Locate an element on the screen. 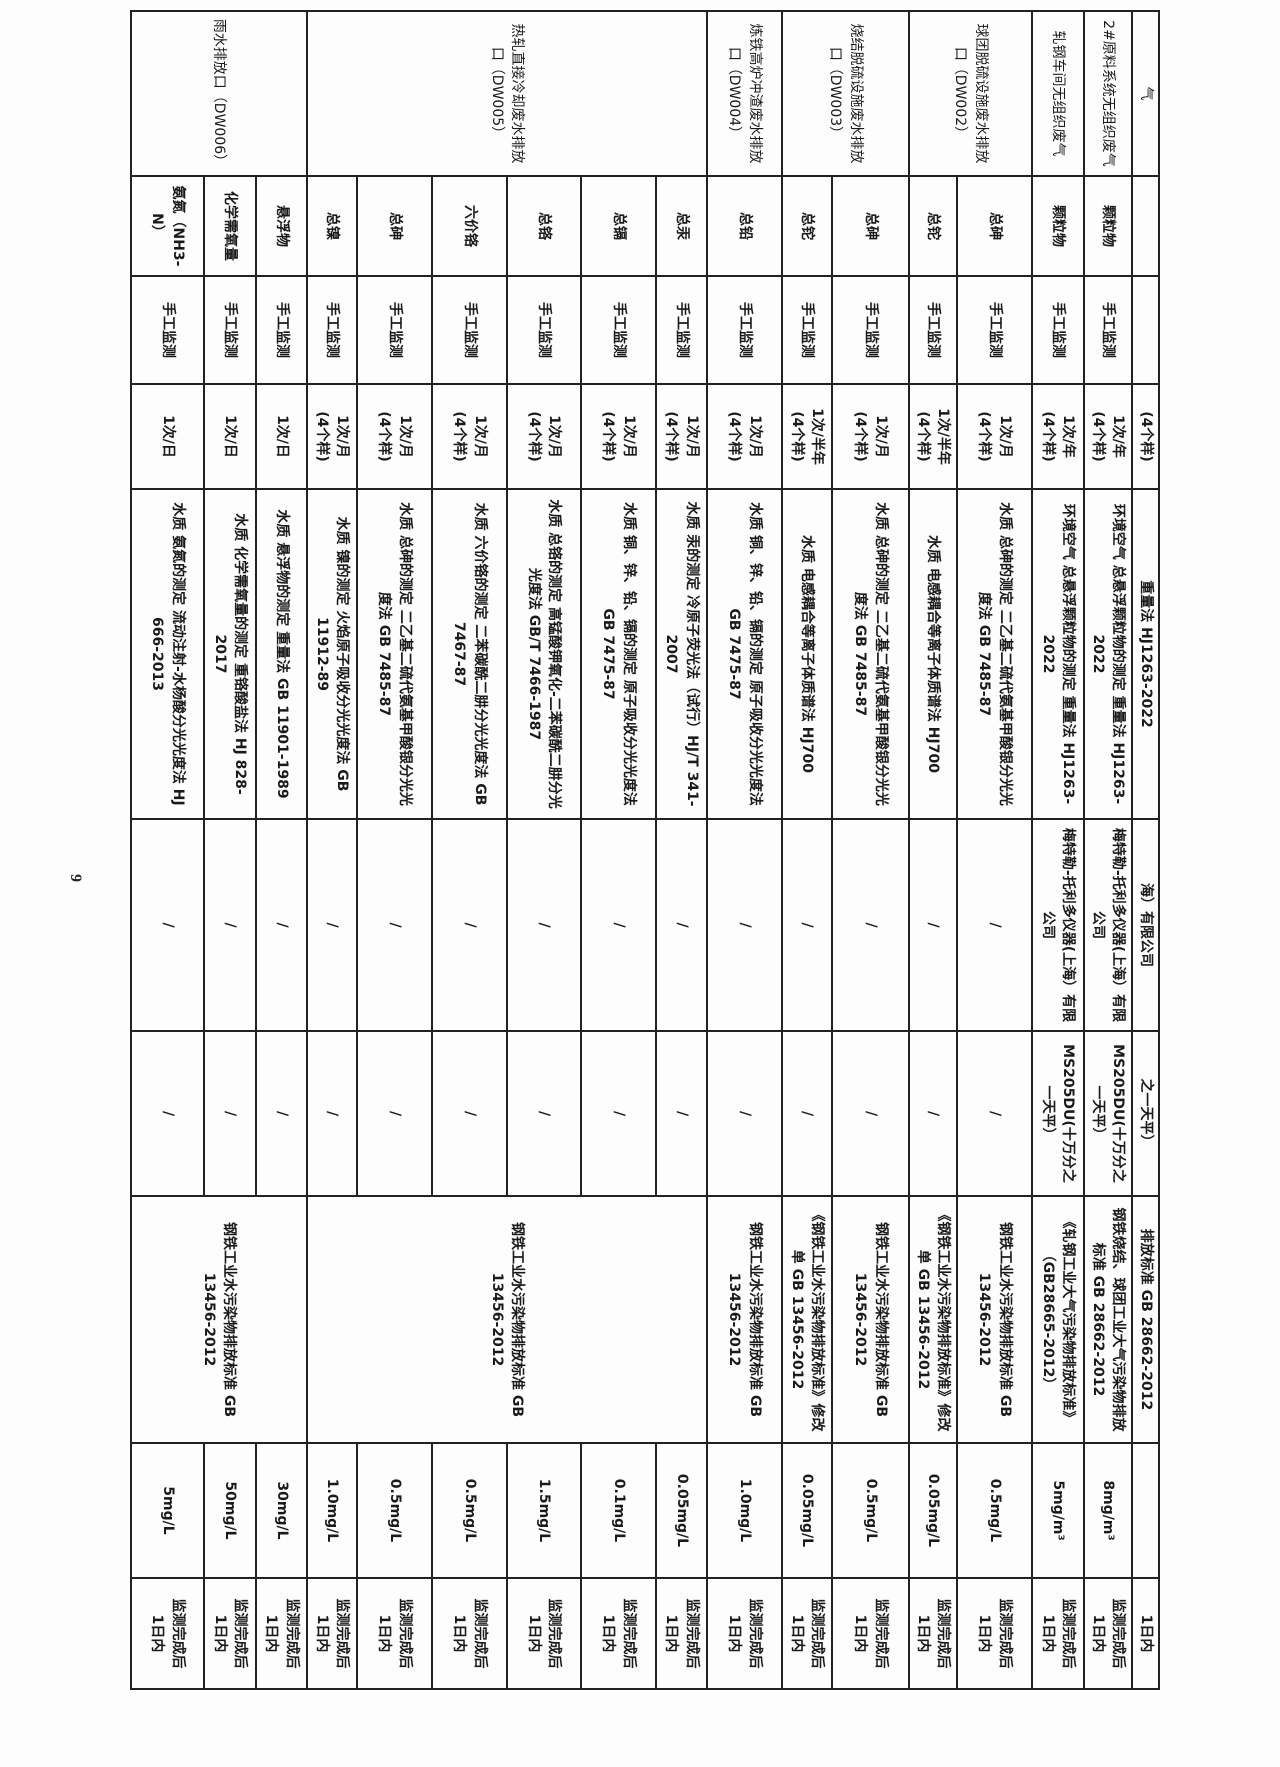  freq-cell: (4个样) is located at coordinates (1145, 436).